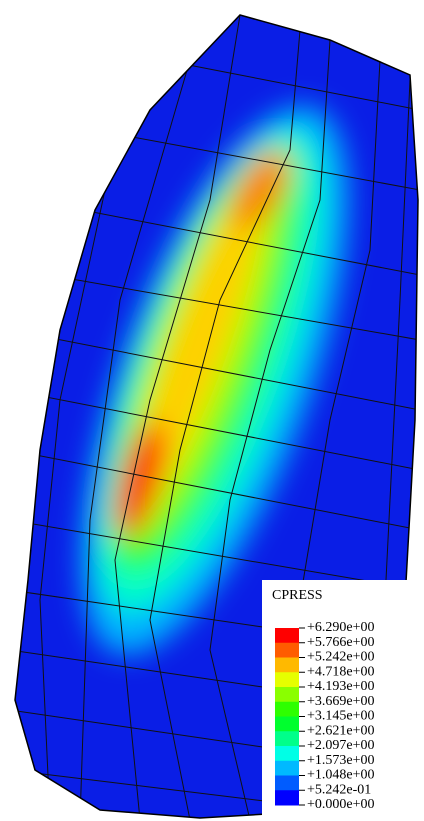 The height and width of the screenshot is (821, 424). What do you see at coordinates (339, 789) in the screenshot?
I see `legend-label: +5.242e-01` at bounding box center [339, 789].